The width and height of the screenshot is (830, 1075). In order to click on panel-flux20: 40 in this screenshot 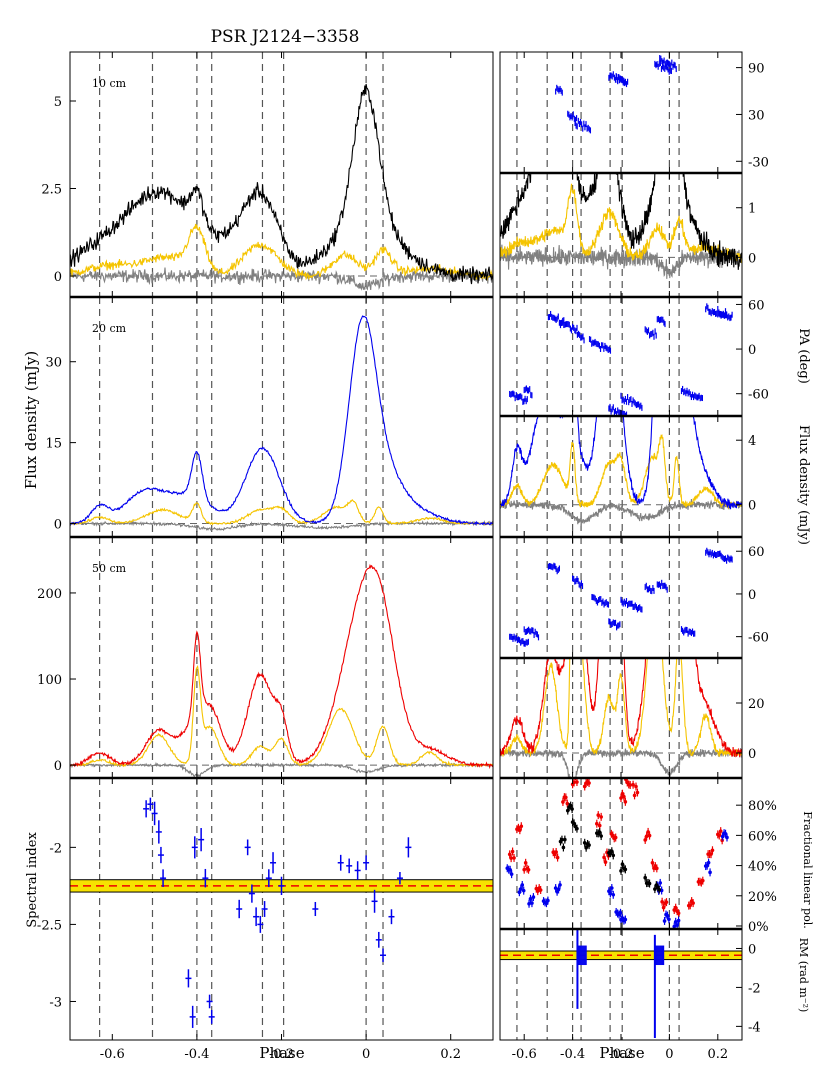, I will do `click(627, 476)`.